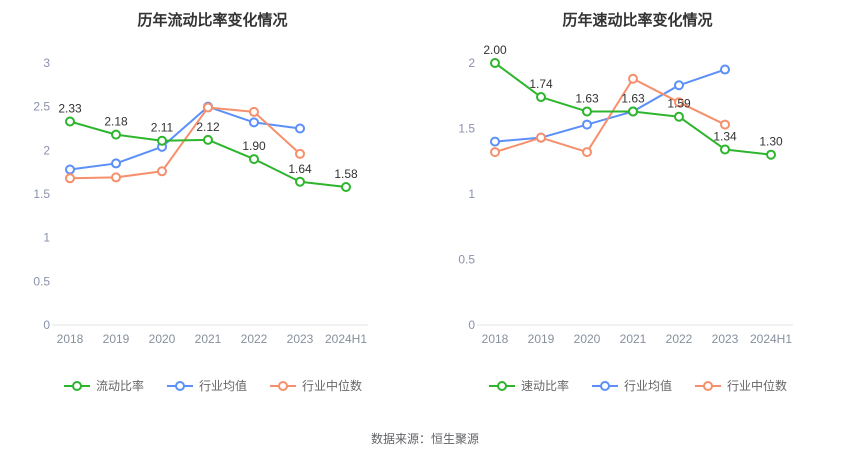 This screenshot has width=850, height=459. Describe the element at coordinates (46, 63) in the screenshot. I see `y-axis-label: 3` at that location.